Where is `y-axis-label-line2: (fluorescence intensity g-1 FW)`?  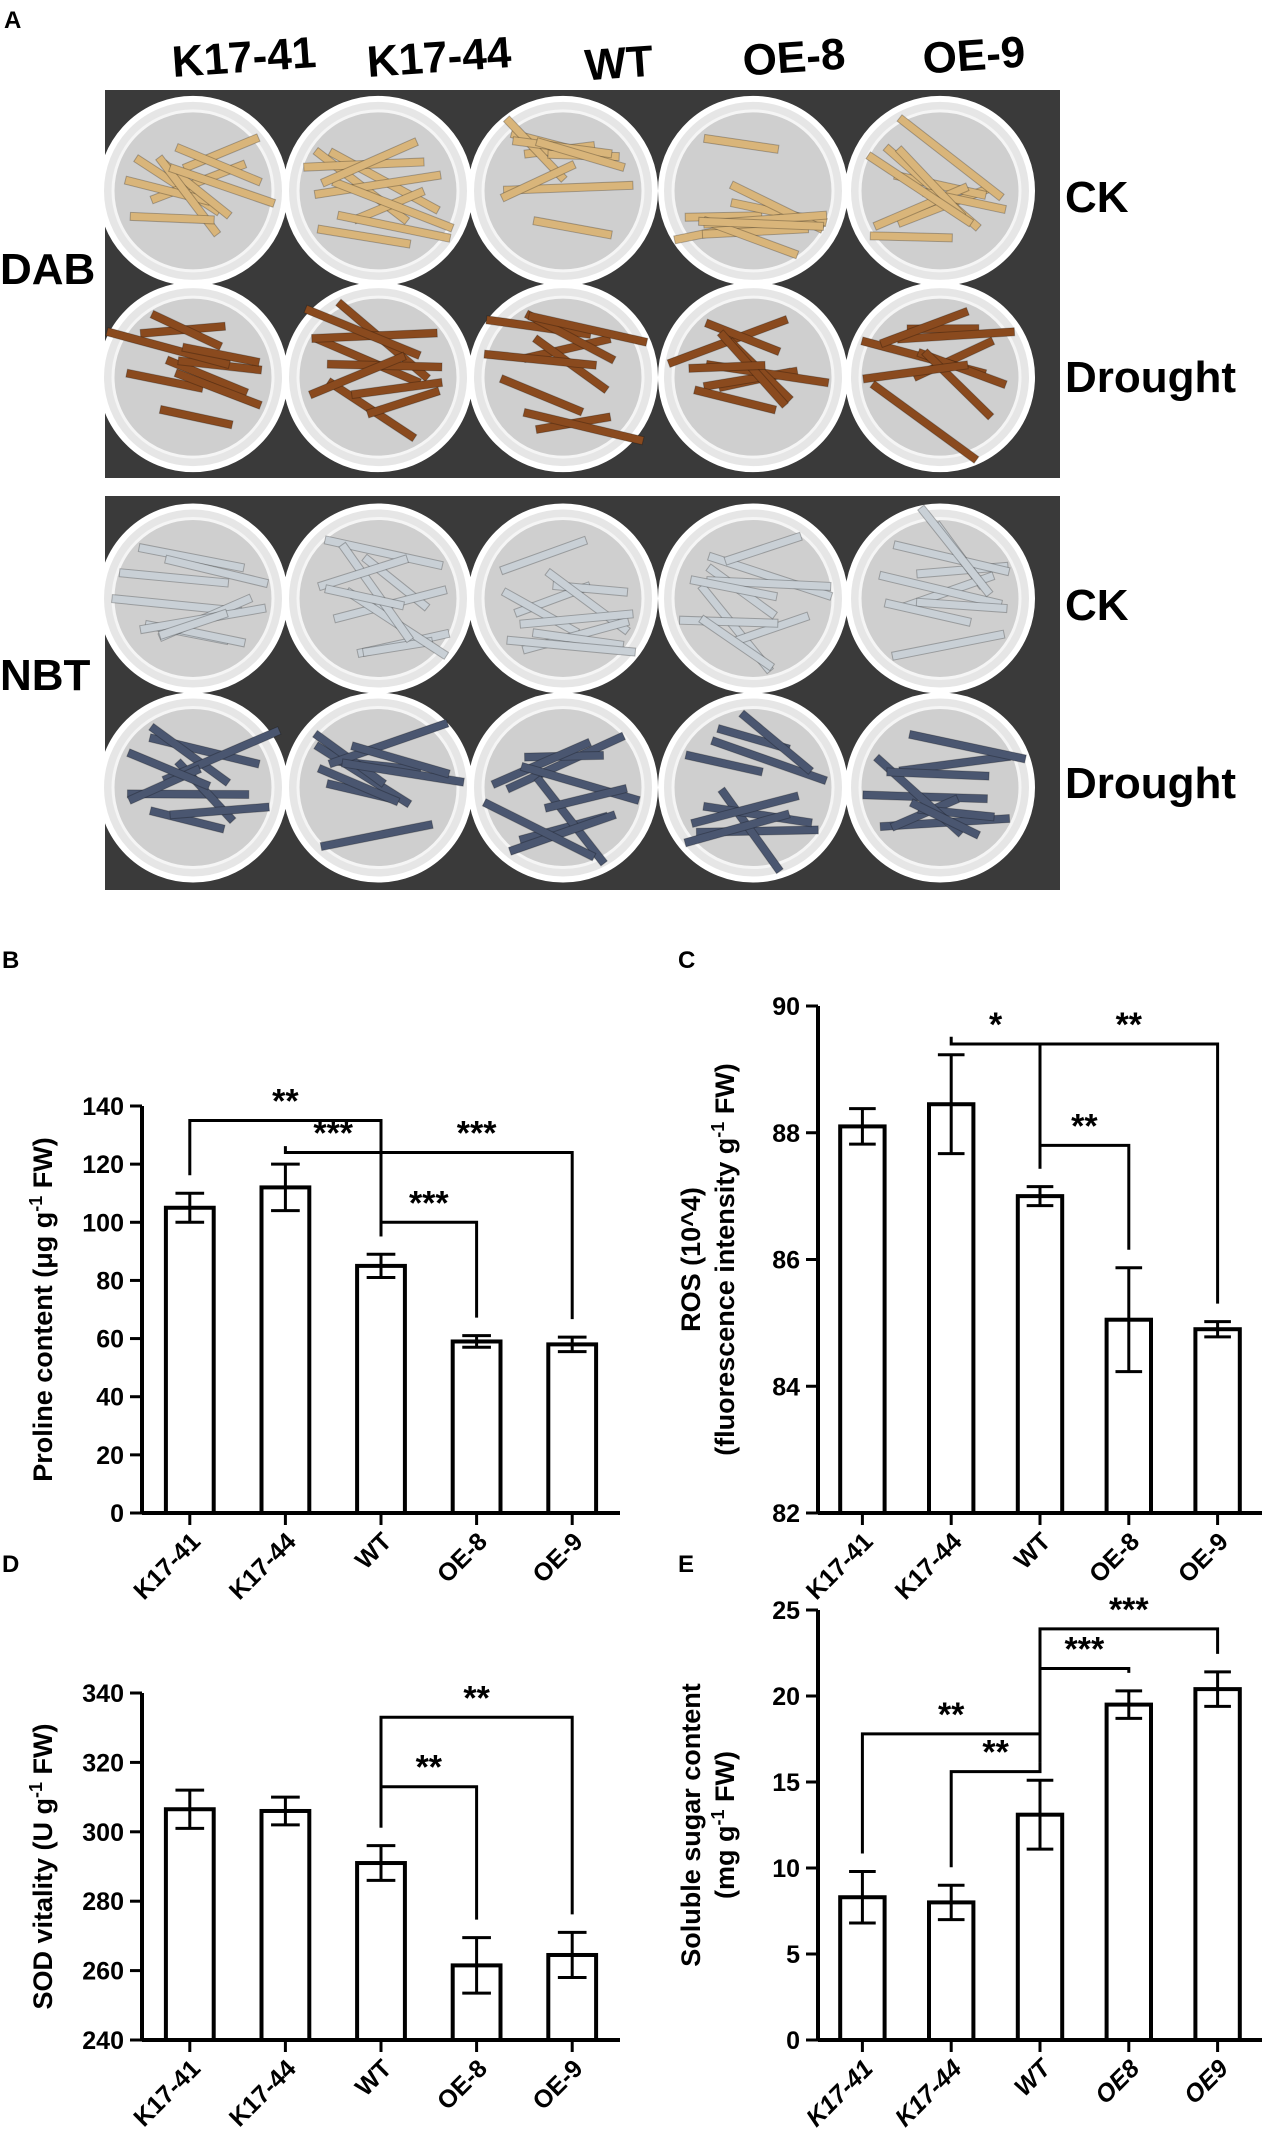 y-axis-label-line2: (fluorescence intensity g-1 FW) is located at coordinates (724, 1259).